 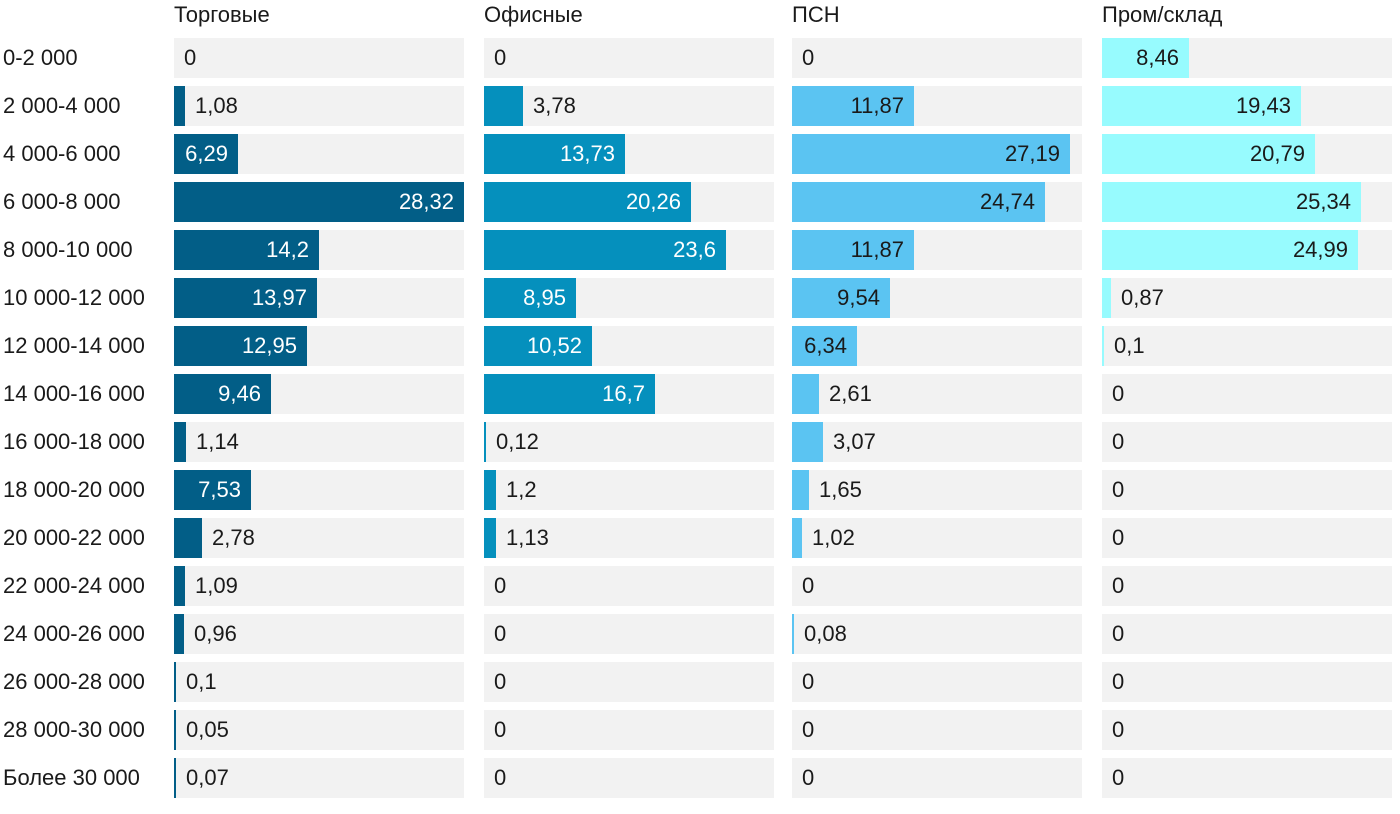 What do you see at coordinates (816, 14) in the screenshot?
I see `panel-title: ПСН` at bounding box center [816, 14].